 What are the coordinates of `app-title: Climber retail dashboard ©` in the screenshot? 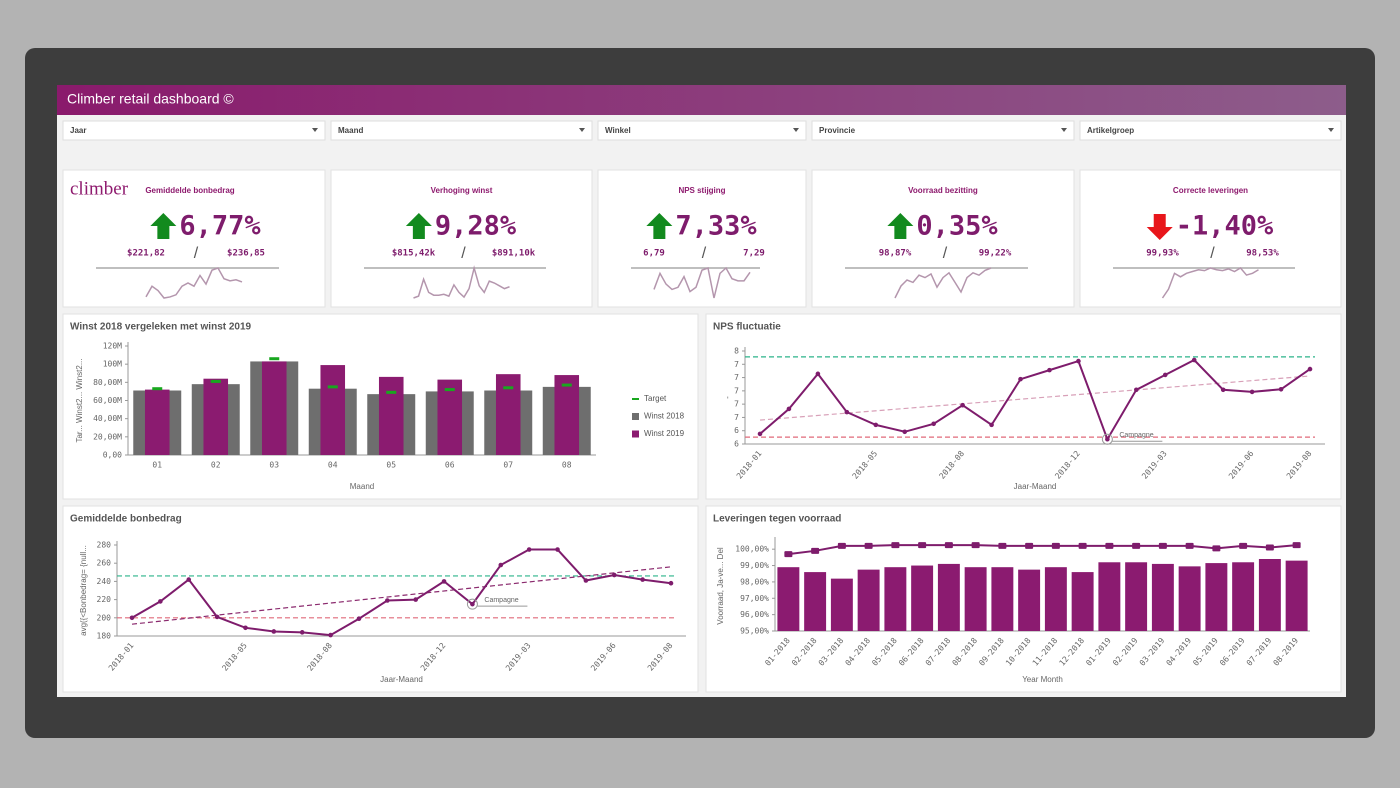 It's located at (150, 99).